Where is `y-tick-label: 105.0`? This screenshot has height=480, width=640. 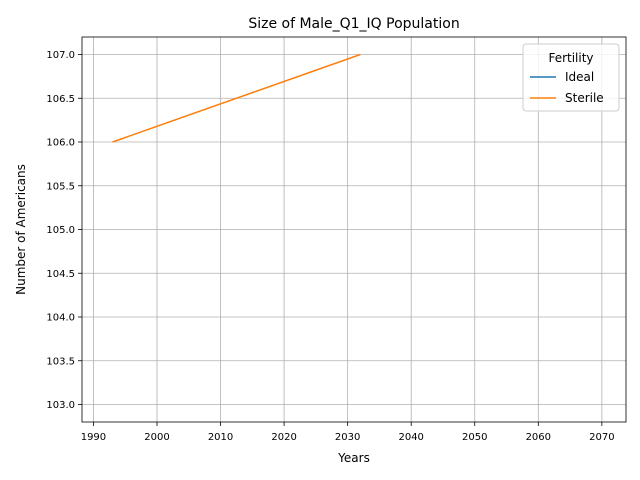 y-tick-label: 105.0 is located at coordinates (60, 230).